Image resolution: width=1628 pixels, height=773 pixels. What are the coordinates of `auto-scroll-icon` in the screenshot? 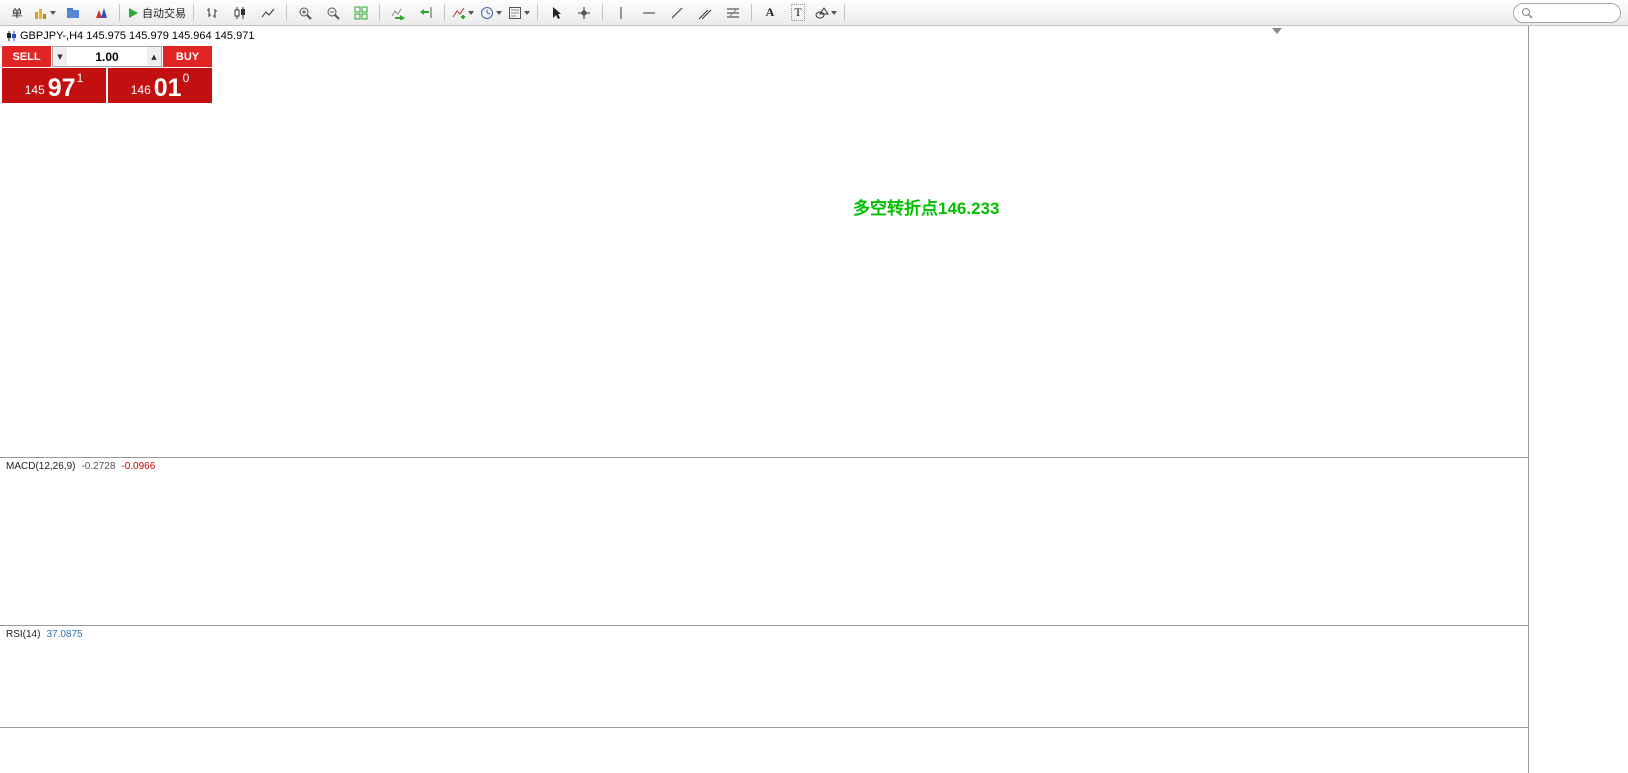 It's located at (398, 14).